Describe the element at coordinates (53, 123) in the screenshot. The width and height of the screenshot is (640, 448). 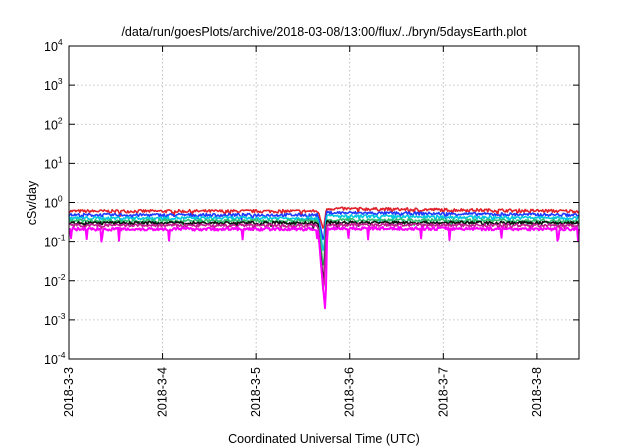
I see `y-tick-label: 10²` at that location.